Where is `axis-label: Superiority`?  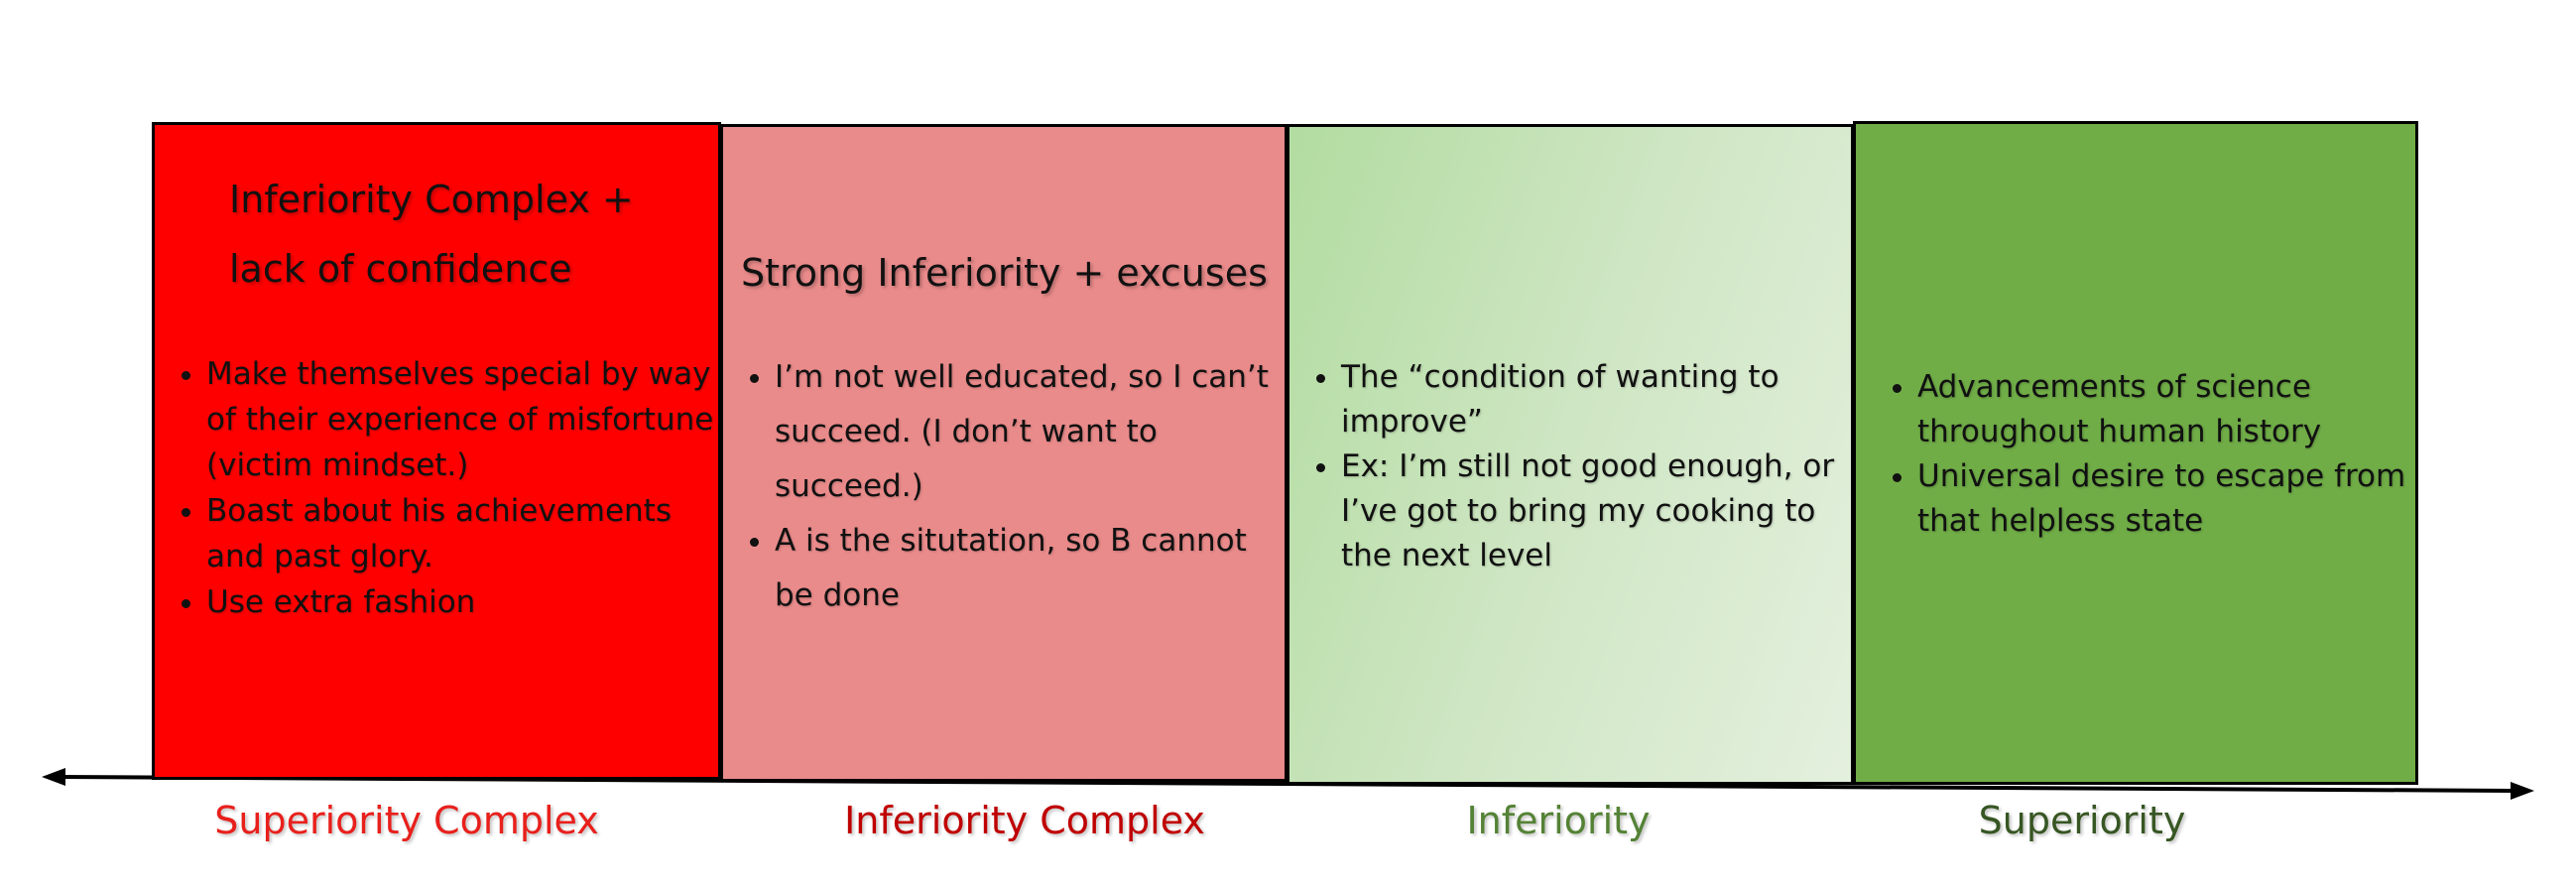
axis-label: Superiority is located at coordinates (2082, 821).